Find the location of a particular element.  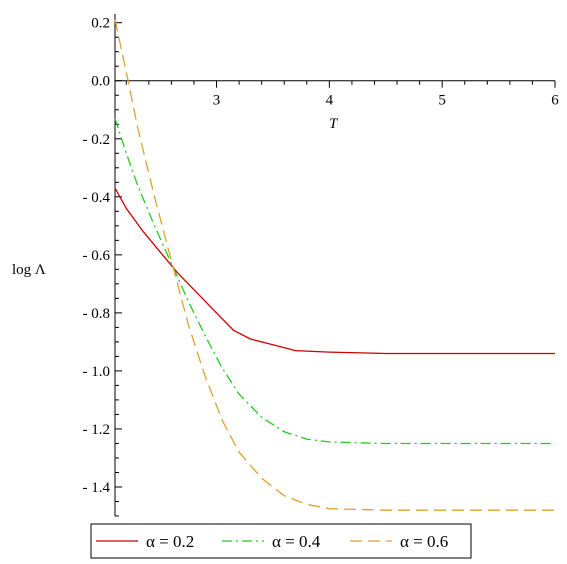

y-tick-label: - 1.0 is located at coordinates (97, 372).